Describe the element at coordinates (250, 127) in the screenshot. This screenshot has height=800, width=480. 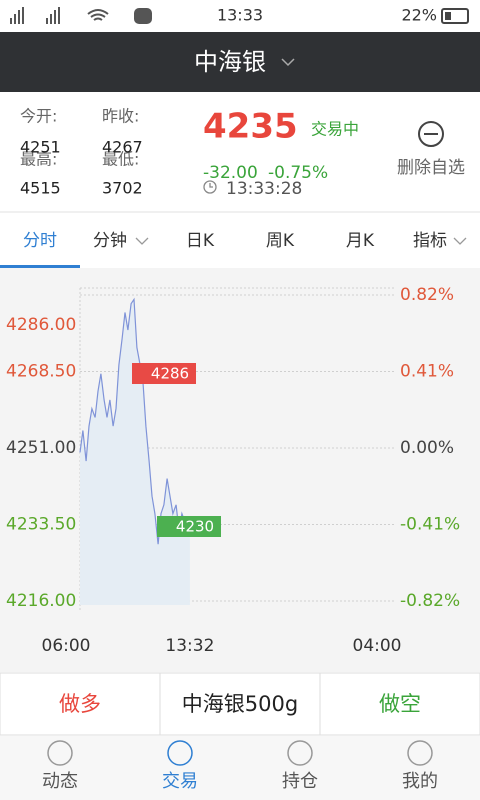
I see `price: 4235` at that location.